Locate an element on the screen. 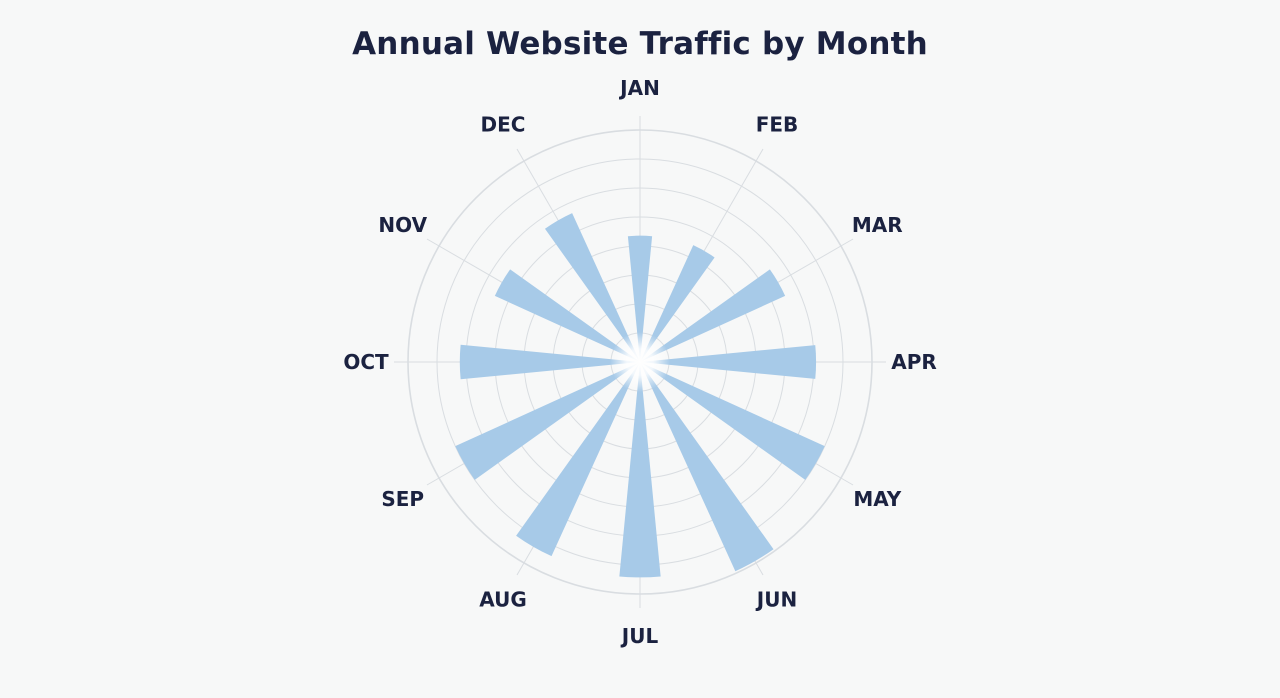 The height and width of the screenshot is (698, 1280). center-highlight is located at coordinates (640, 362).